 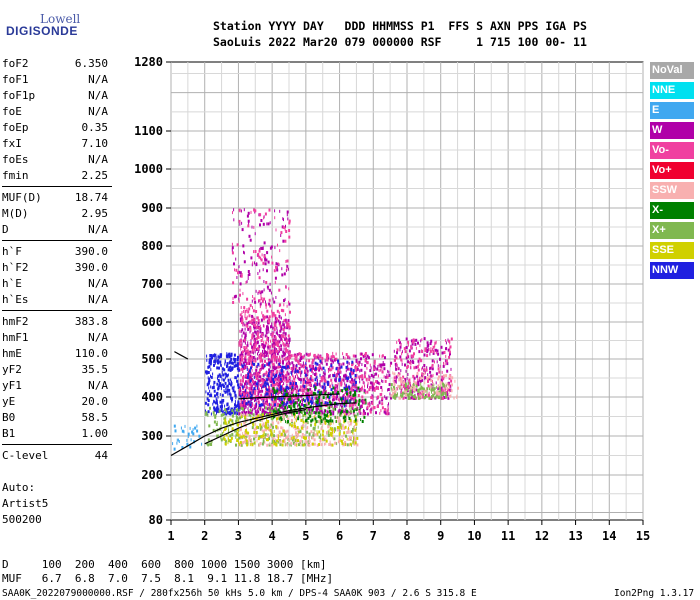 What do you see at coordinates (672, 250) in the screenshot?
I see `legend-item-sse: SSE` at bounding box center [672, 250].